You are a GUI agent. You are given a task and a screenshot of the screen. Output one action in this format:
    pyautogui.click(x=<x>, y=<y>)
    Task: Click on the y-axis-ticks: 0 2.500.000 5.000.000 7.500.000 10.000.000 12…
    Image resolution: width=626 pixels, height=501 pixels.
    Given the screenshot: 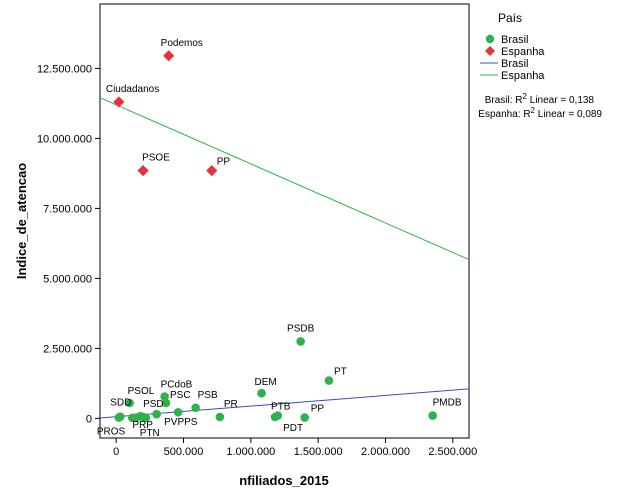 What is the action you would take?
    pyautogui.click(x=68, y=244)
    